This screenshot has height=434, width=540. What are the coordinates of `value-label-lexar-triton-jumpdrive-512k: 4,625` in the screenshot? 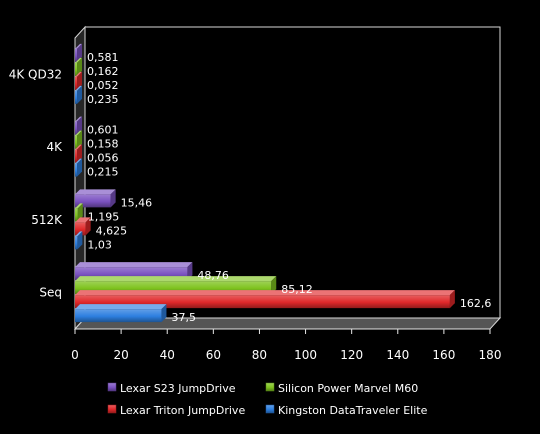 It's located at (112, 230).